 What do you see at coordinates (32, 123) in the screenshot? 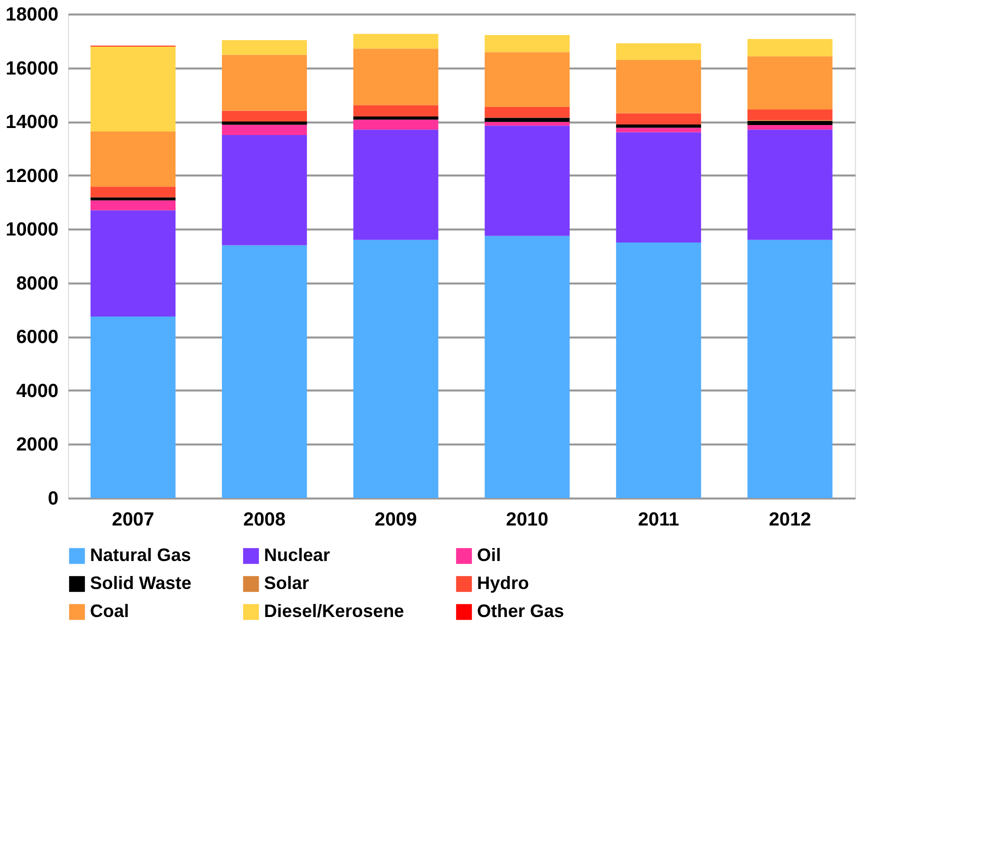
I see `y-tick-label: 14000` at bounding box center [32, 123].